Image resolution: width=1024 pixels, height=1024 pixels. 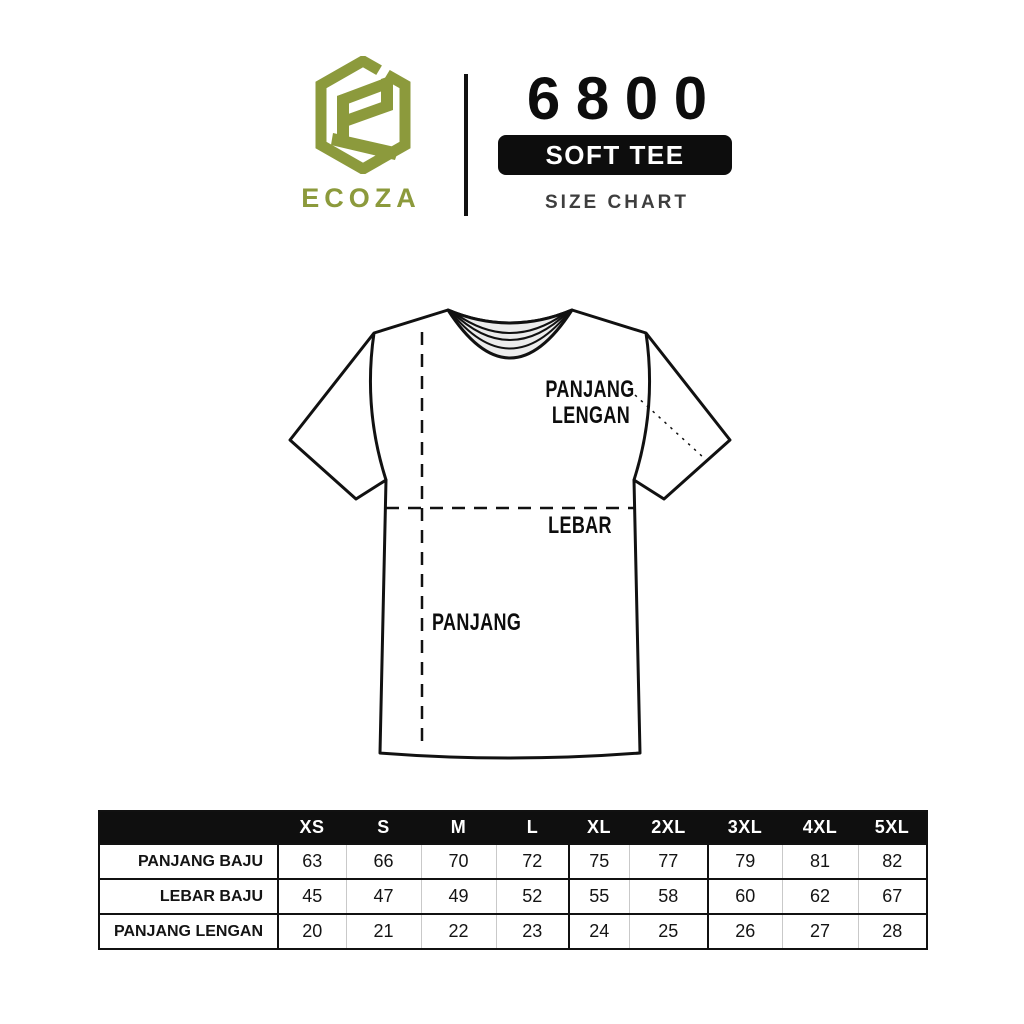 What do you see at coordinates (820, 827) in the screenshot?
I see `size-header-4xl: 4XL` at bounding box center [820, 827].